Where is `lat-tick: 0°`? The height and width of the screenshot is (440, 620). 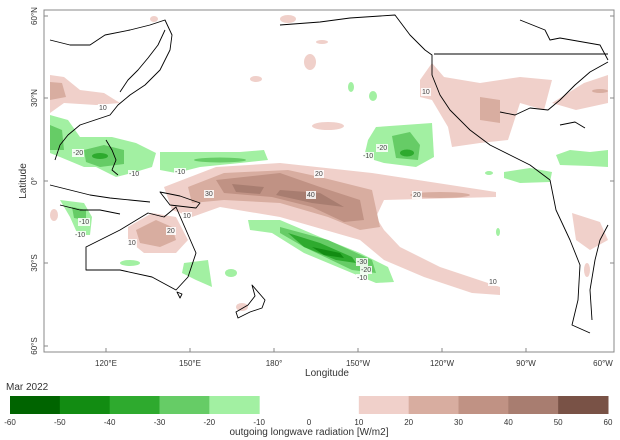 lat-tick: 0° is located at coordinates (34, 181).